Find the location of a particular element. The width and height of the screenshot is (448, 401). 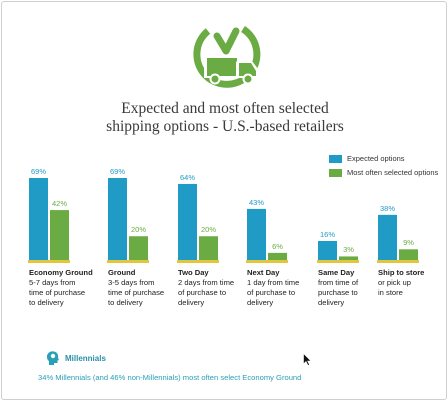

head-profile-icon is located at coordinates (52, 358).